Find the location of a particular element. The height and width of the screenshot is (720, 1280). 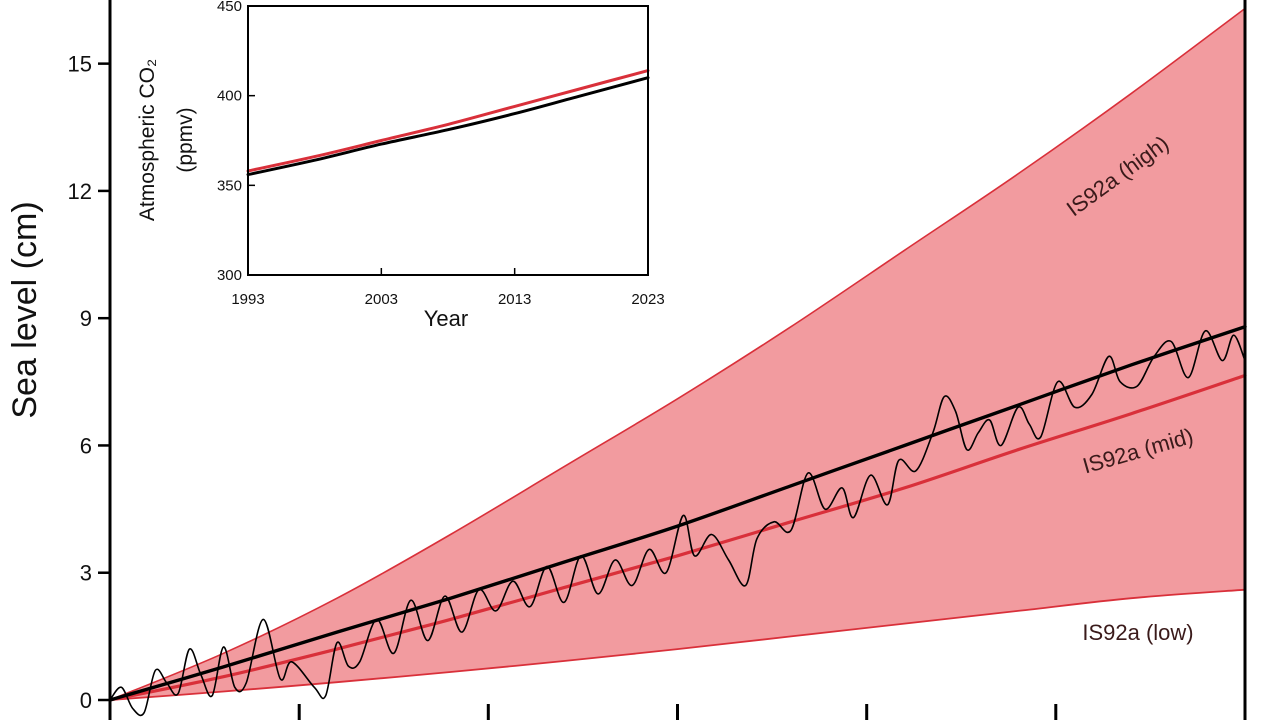

inset-x-tick-label: 2023 is located at coordinates (647, 299).